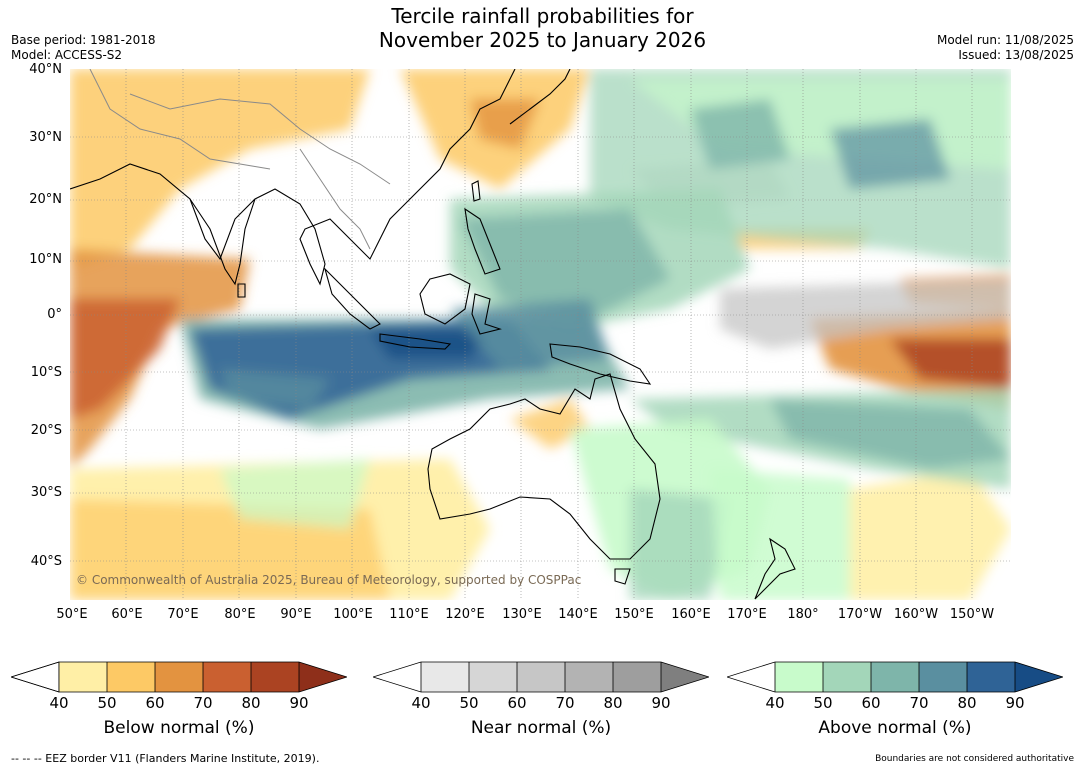 The height and width of the screenshot is (770, 1085). Describe the element at coordinates (59, 703) in the screenshot. I see `below-tick-40: 40` at that location.